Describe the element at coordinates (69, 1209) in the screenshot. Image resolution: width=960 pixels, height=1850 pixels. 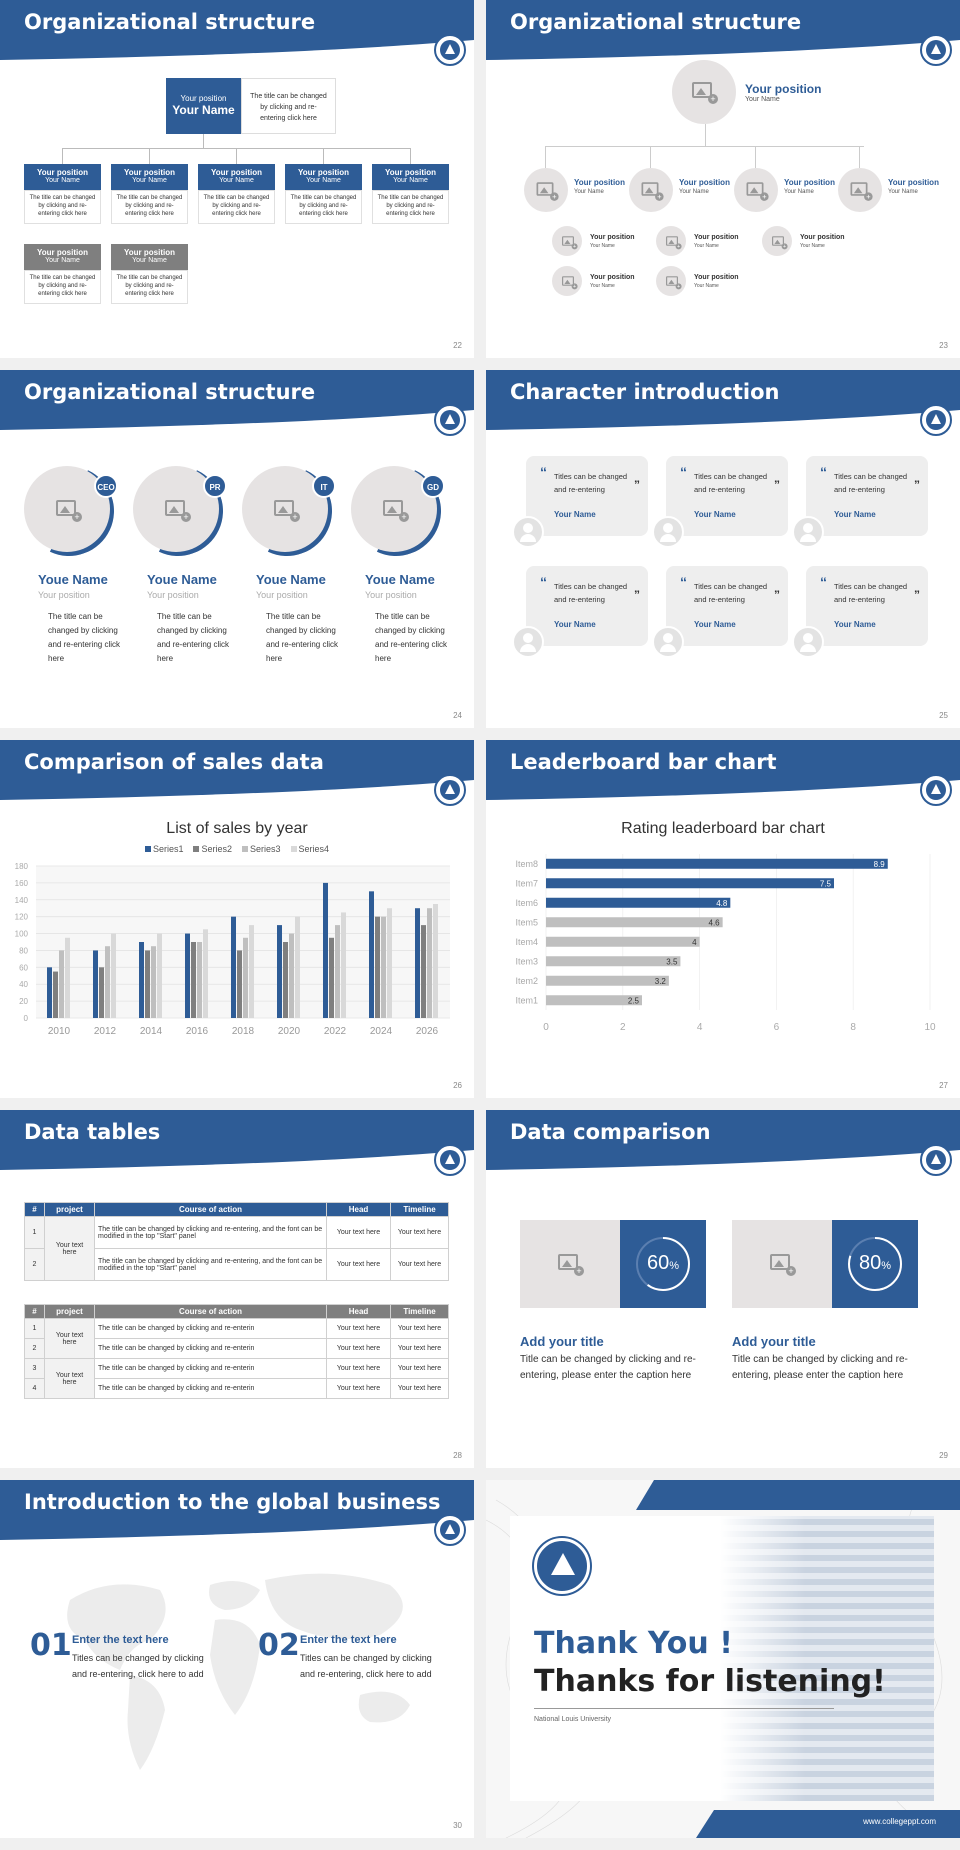
I see `table-header: project` at that location.